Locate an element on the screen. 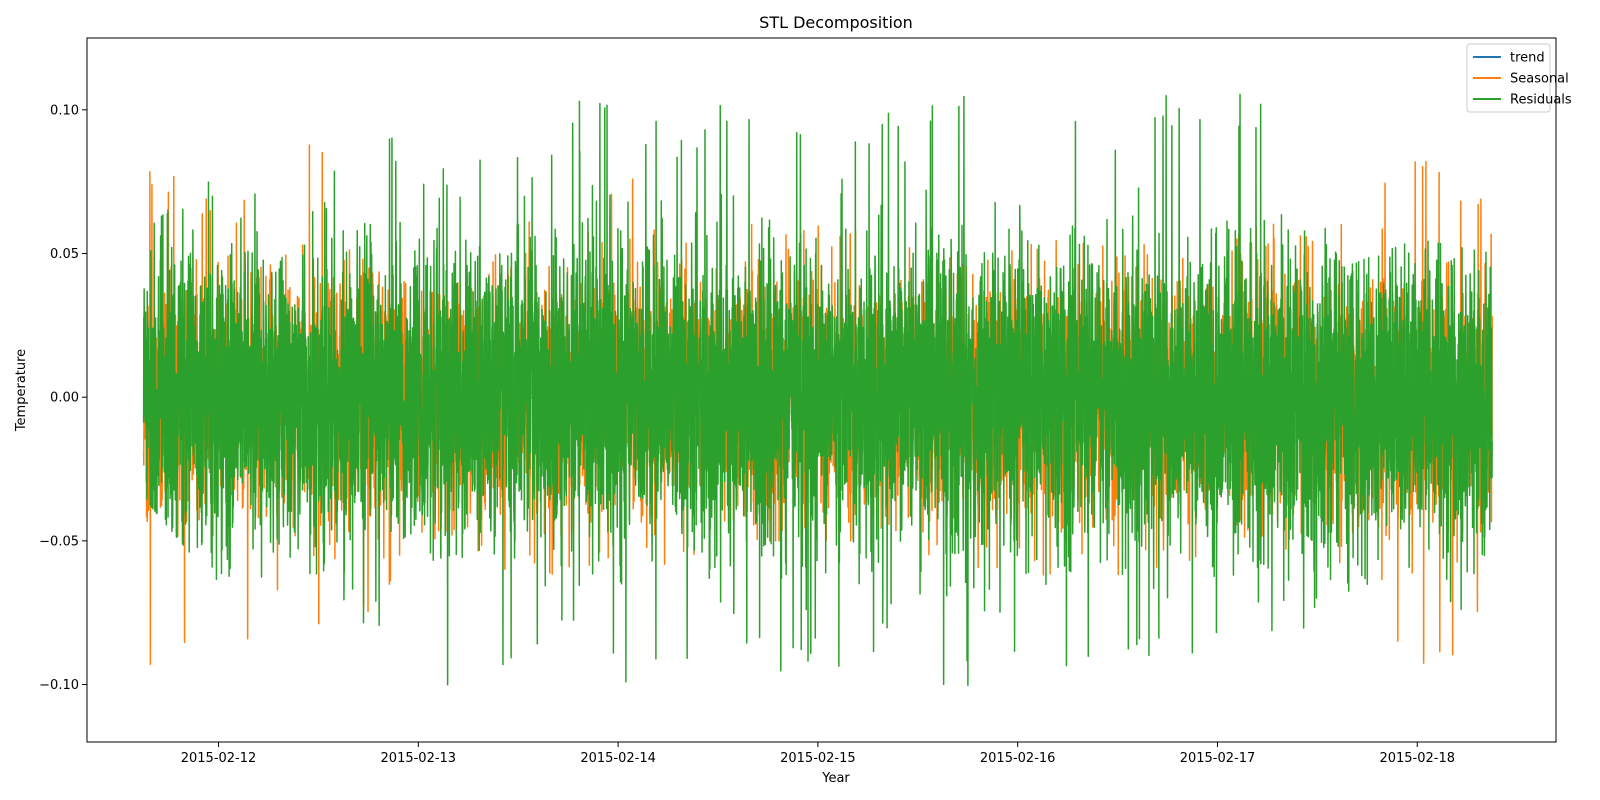  chart-title: STL Decomposition is located at coordinates (836, 22).